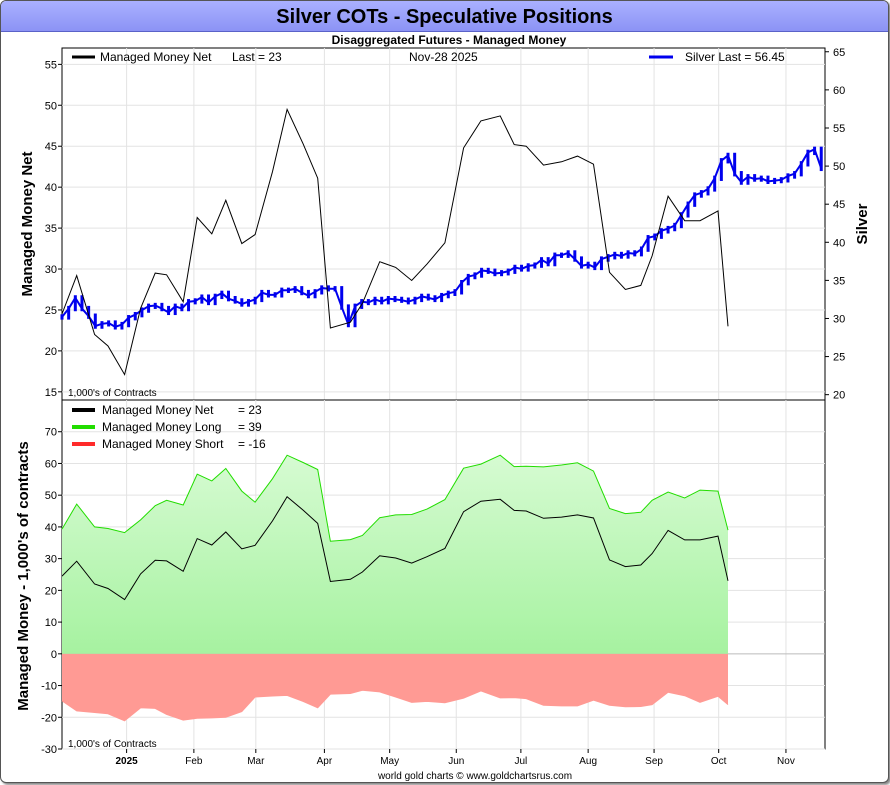 The height and width of the screenshot is (785, 890). I want to click on bottom-y-tick-label--20: -20, so click(49, 718).